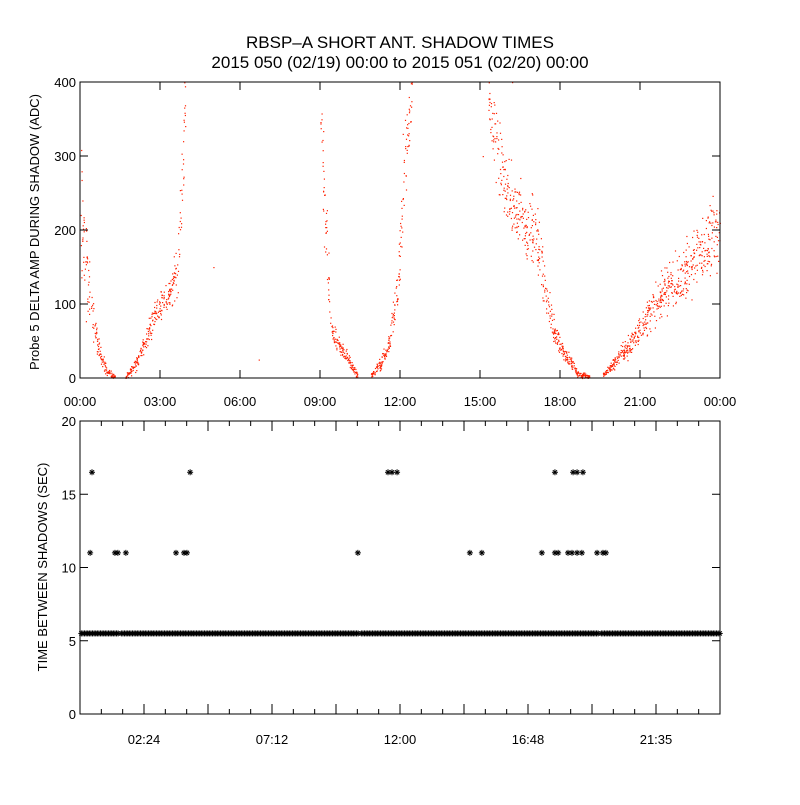 This screenshot has width=800, height=805. What do you see at coordinates (72, 641) in the screenshot?
I see `y-tick-label: 5` at bounding box center [72, 641].